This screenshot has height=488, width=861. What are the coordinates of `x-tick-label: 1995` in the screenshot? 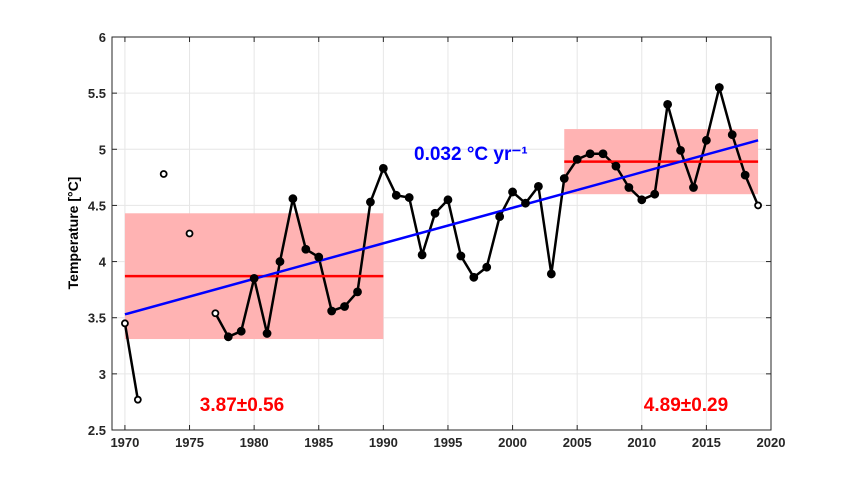 It's located at (447, 442).